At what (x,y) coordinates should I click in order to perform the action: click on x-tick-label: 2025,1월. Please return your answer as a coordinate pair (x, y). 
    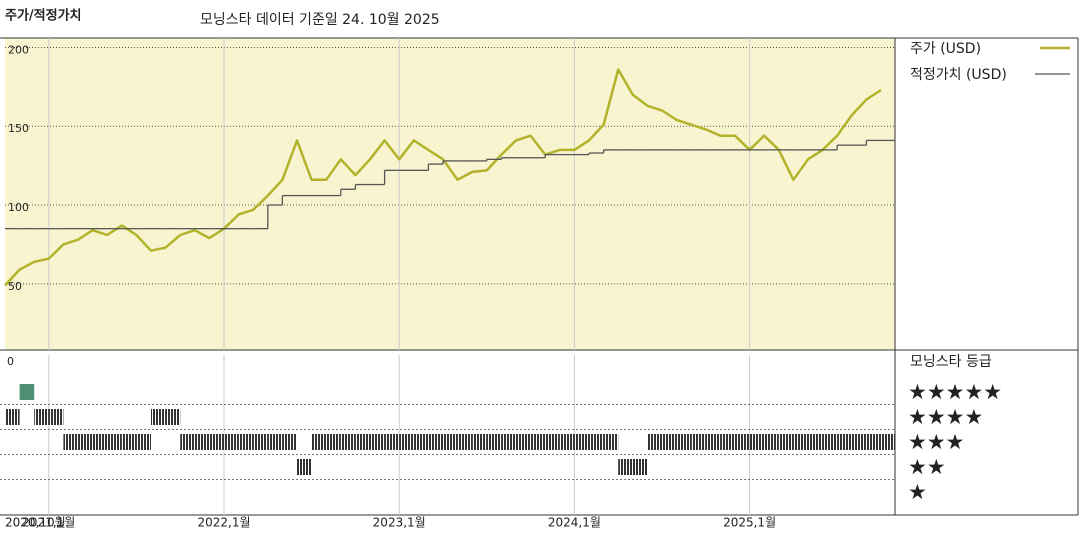
    Looking at the image, I should click on (749, 523).